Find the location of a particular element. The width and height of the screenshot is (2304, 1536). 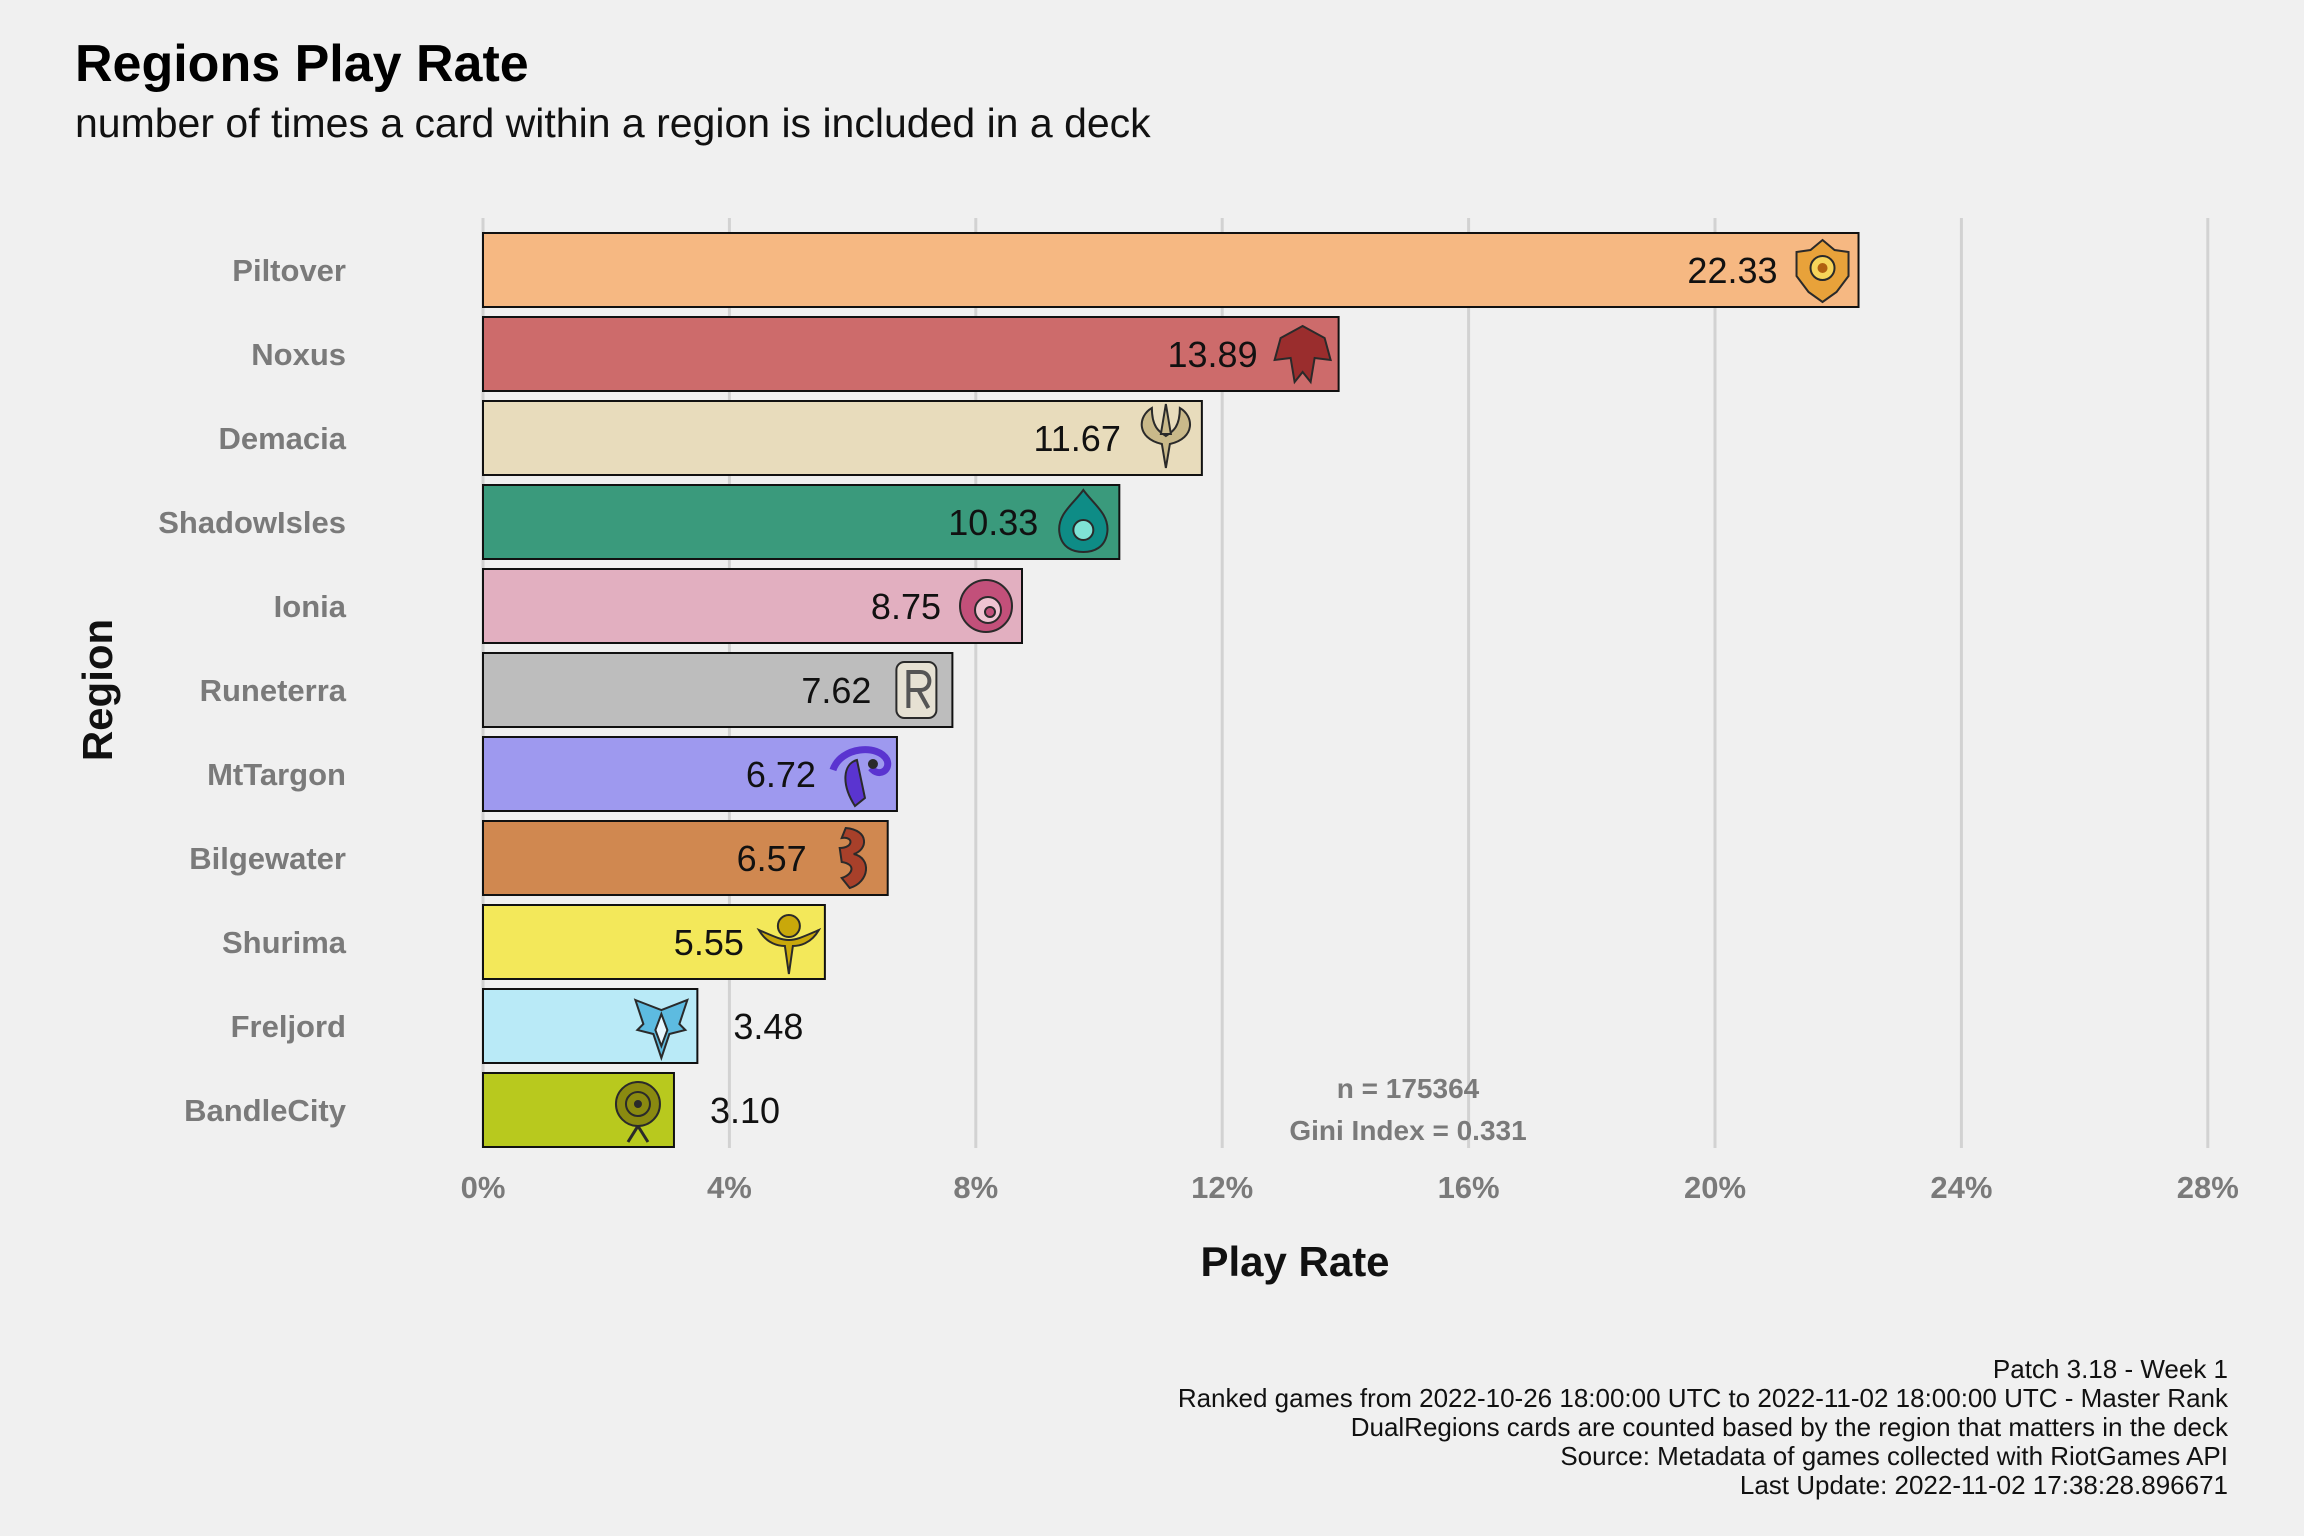

bar-demacia is located at coordinates (842, 438).